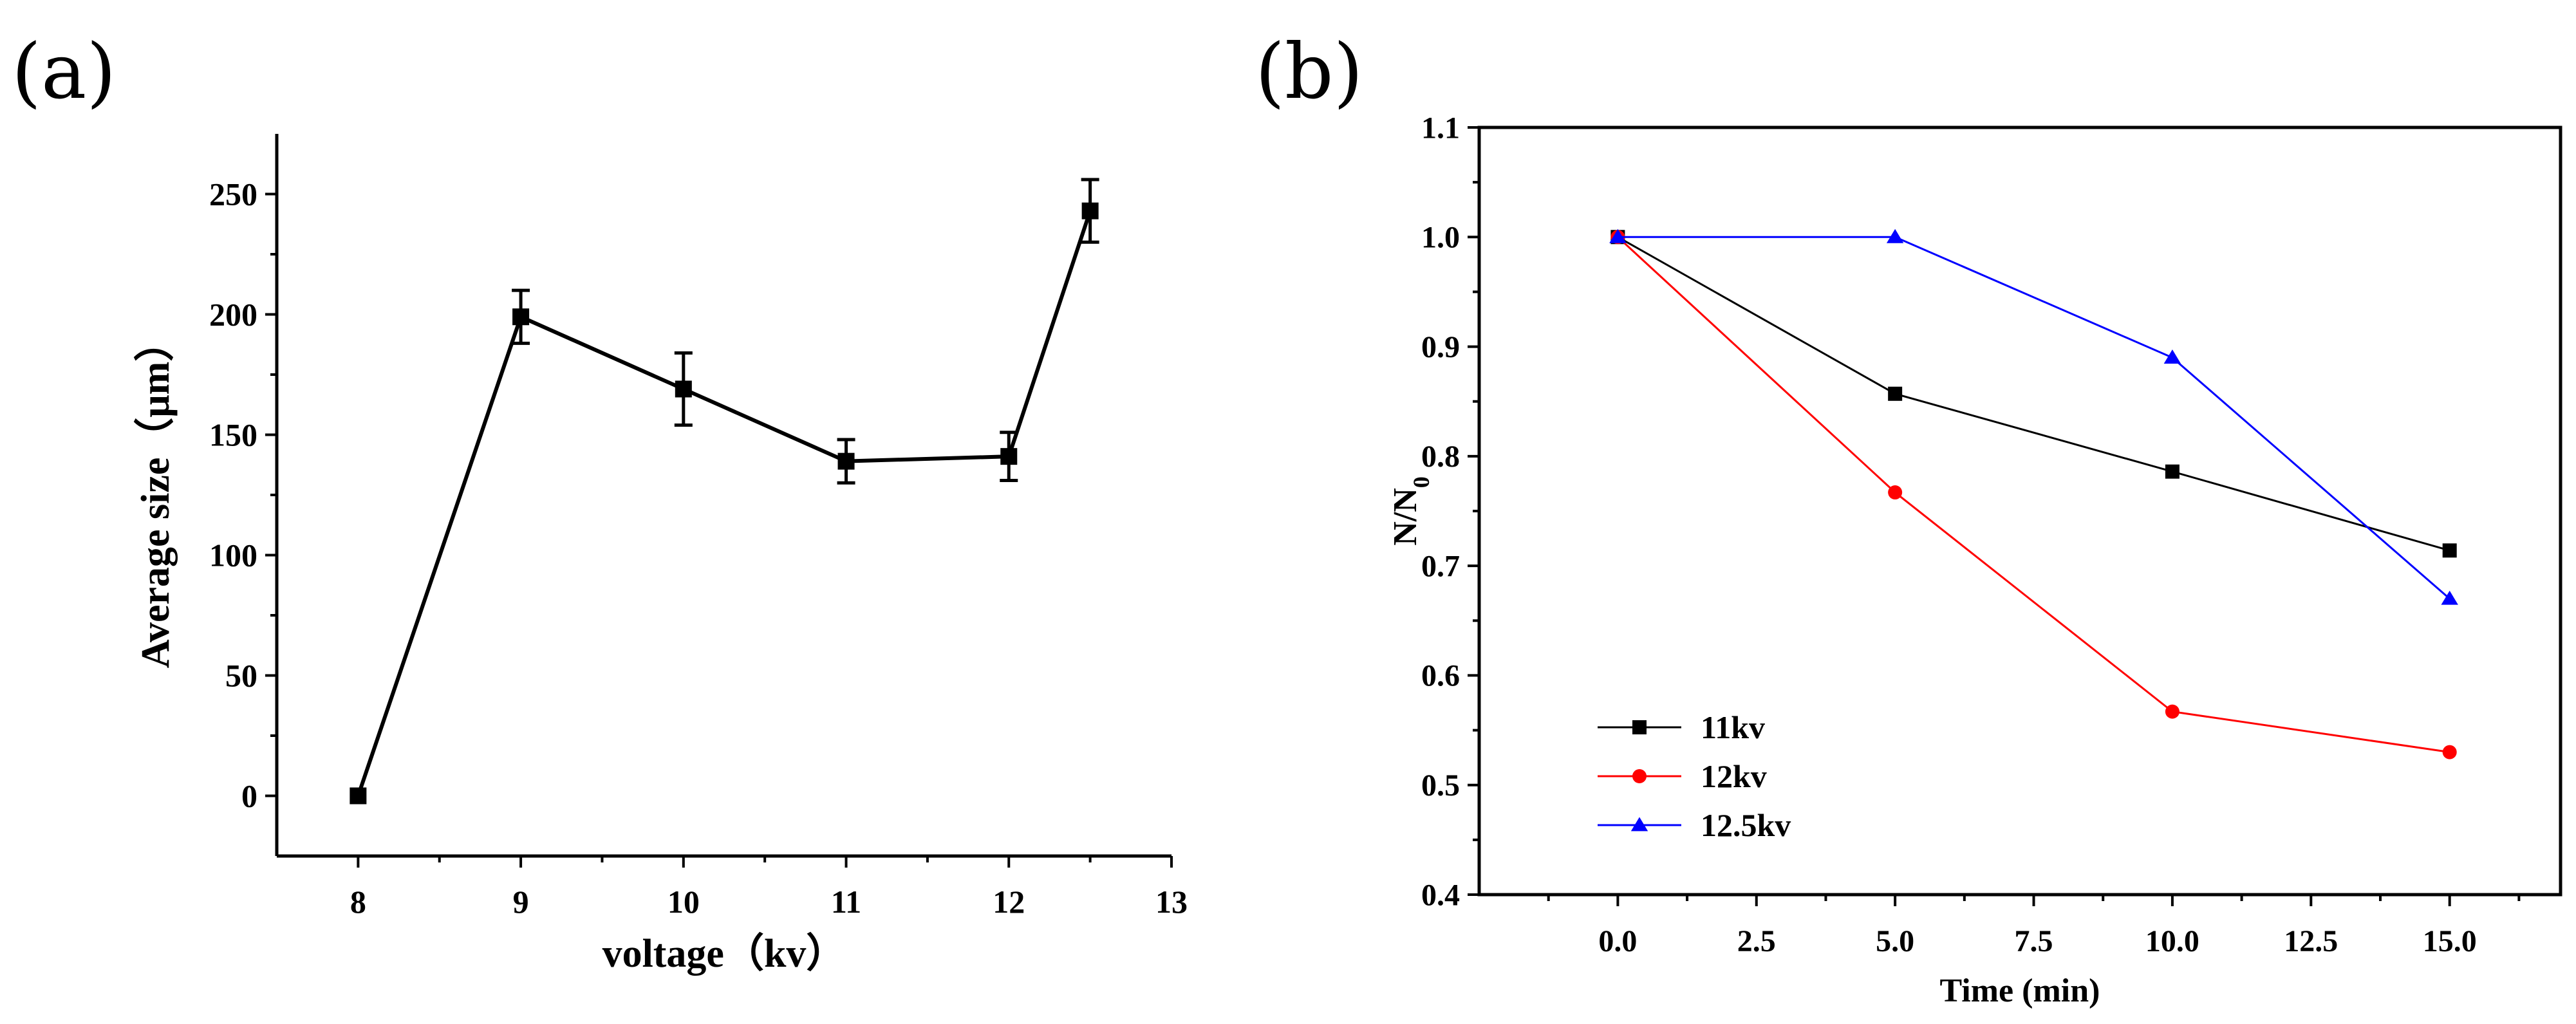 The image size is (2576, 1024). Describe the element at coordinates (2172, 941) in the screenshot. I see `x-tick-label: 10.0` at that location.